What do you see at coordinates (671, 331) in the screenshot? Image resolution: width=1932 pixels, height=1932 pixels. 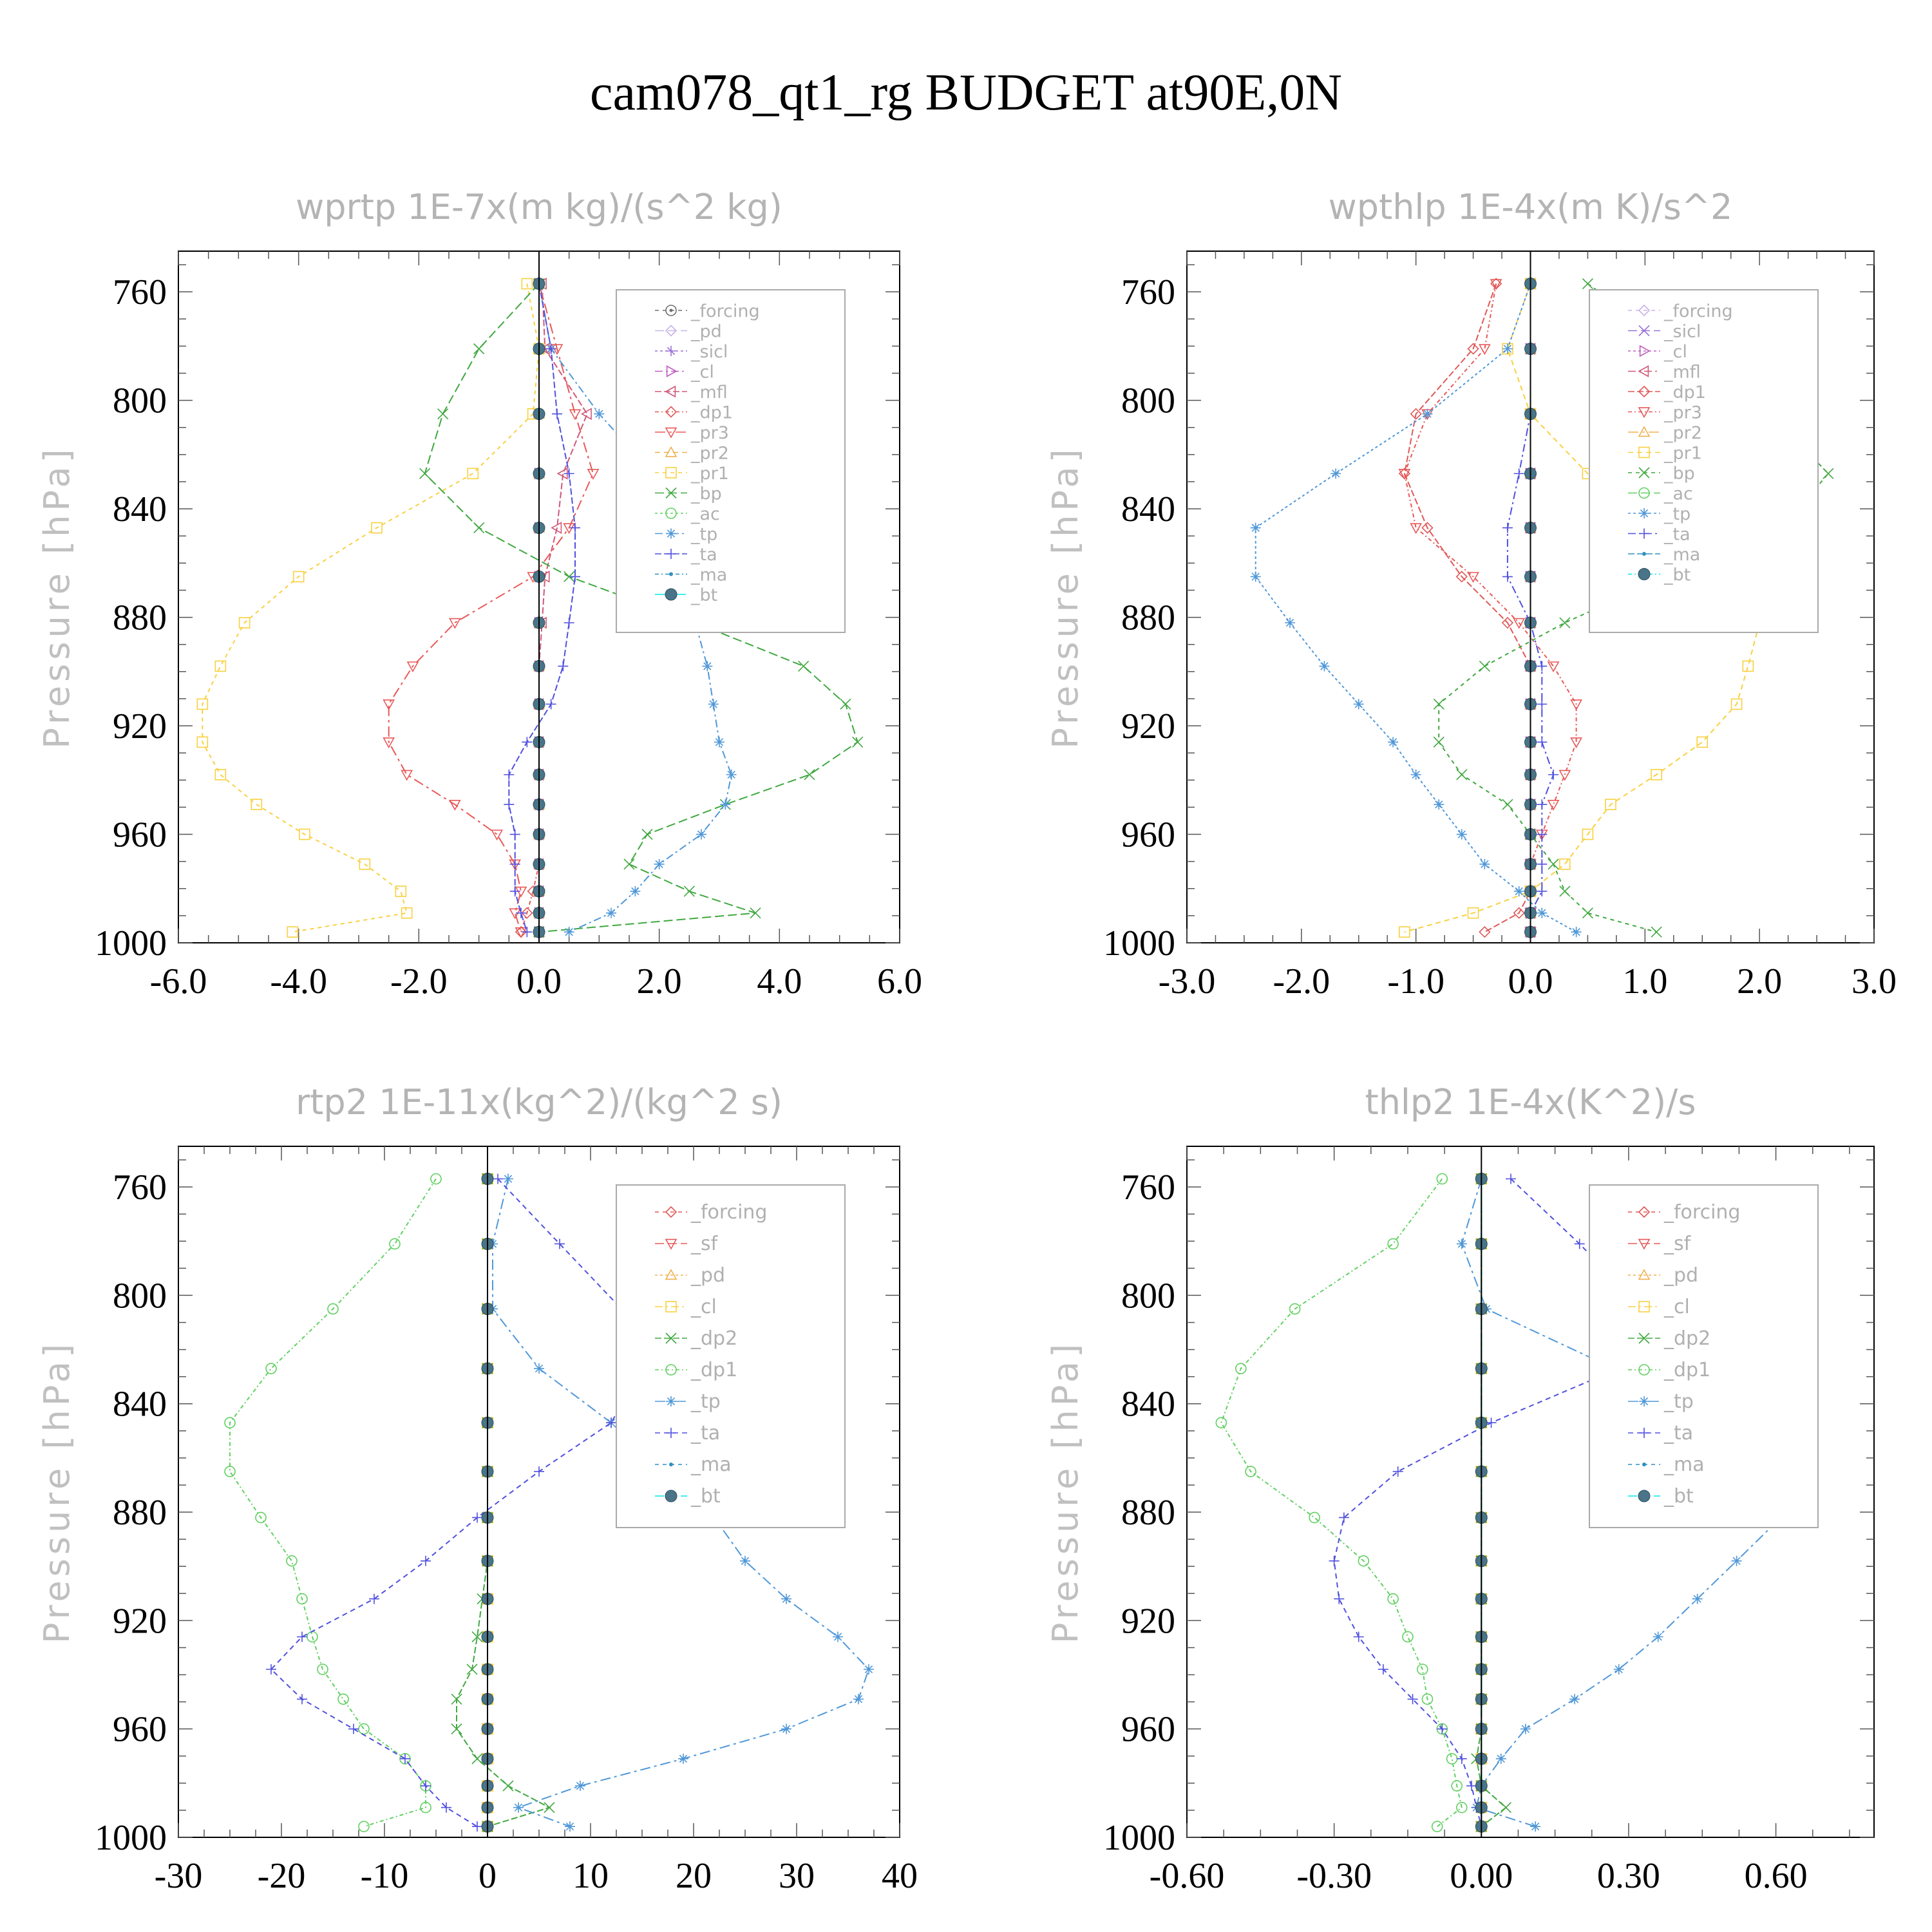 I see `legend-marker_pd` at bounding box center [671, 331].